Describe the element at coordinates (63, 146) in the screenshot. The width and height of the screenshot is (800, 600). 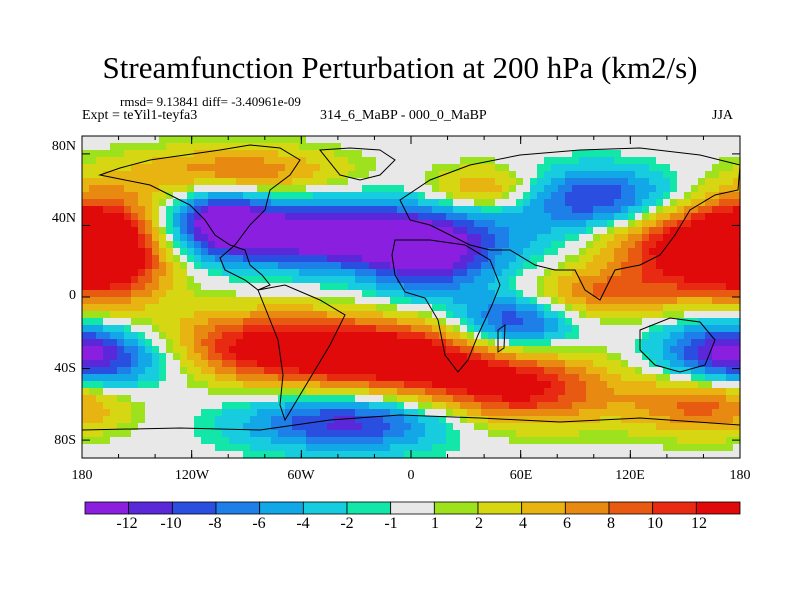
I see `y-tick-label: 80N` at that location.